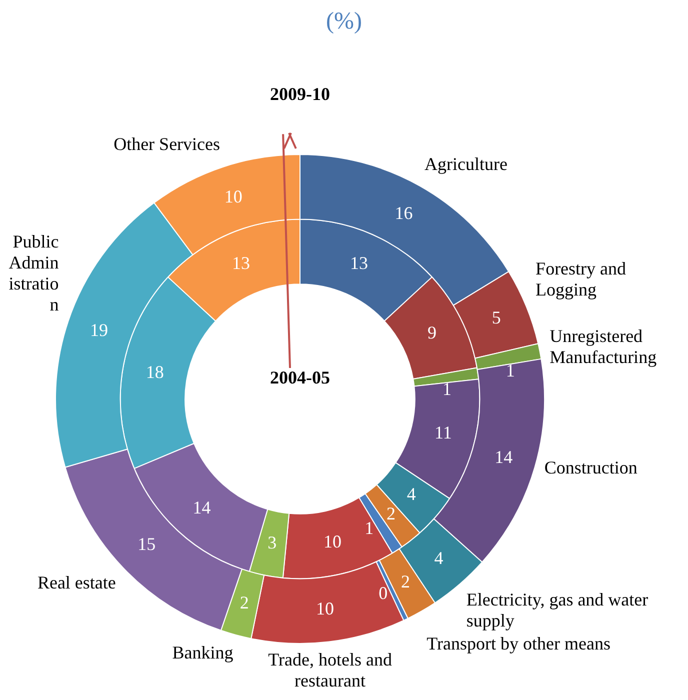 The width and height of the screenshot is (688, 700). What do you see at coordinates (496, 317) in the screenshot?
I see `data-label: 5` at bounding box center [496, 317].